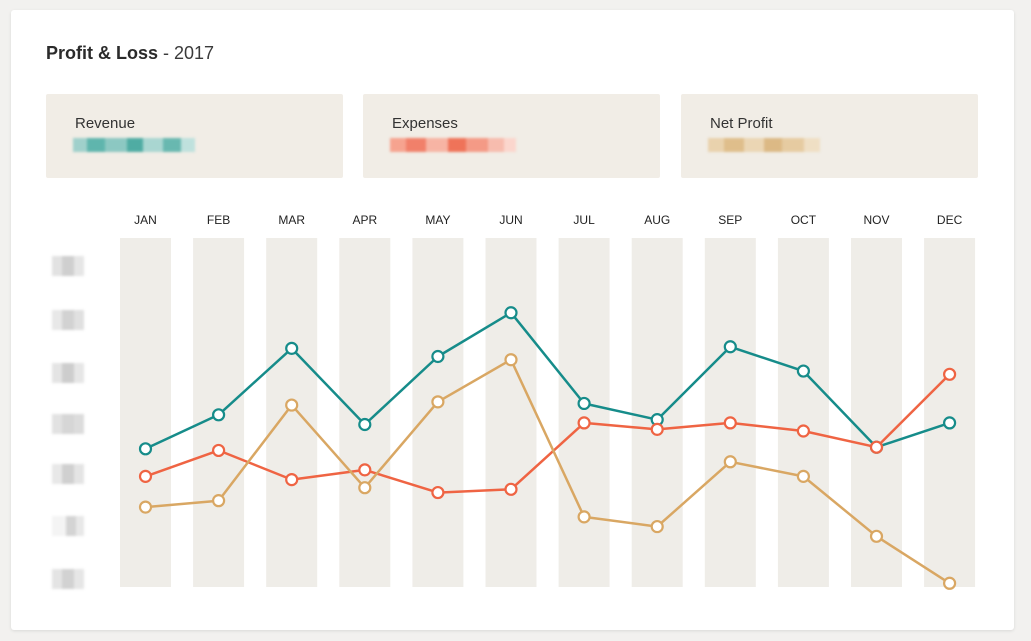  Describe the element at coordinates (364, 220) in the screenshot. I see `x-tick-label: APR` at that location.